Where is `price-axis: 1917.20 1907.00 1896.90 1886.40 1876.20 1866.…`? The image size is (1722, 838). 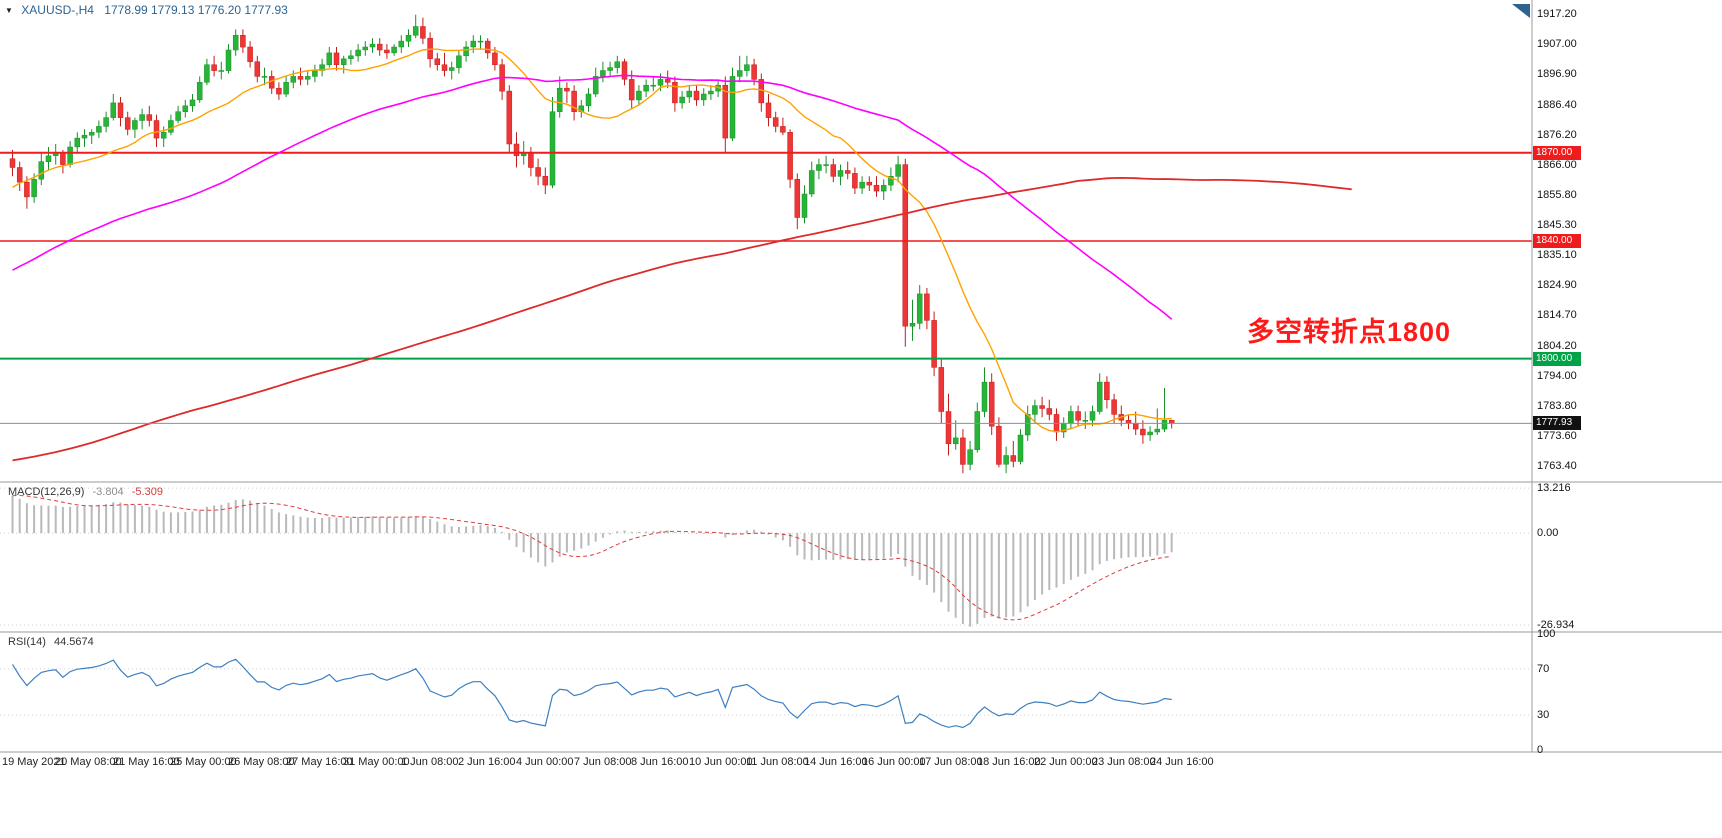
price-axis: 1917.20 1907.00 1896.90 1886.40 1876.20 1866.… is located at coordinates (1627, 419).